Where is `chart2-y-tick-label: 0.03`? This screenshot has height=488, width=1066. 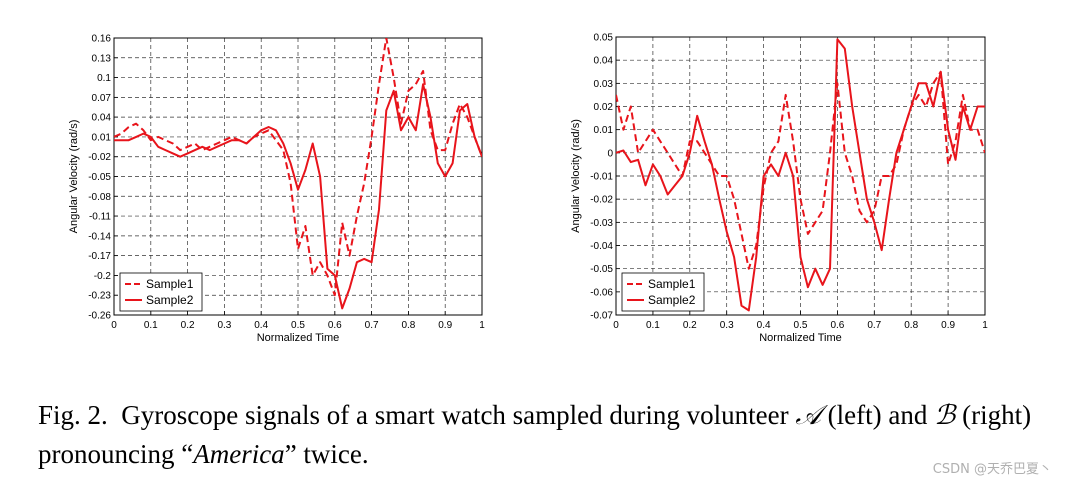
chart2-y-tick-label: 0.03 is located at coordinates (604, 84).